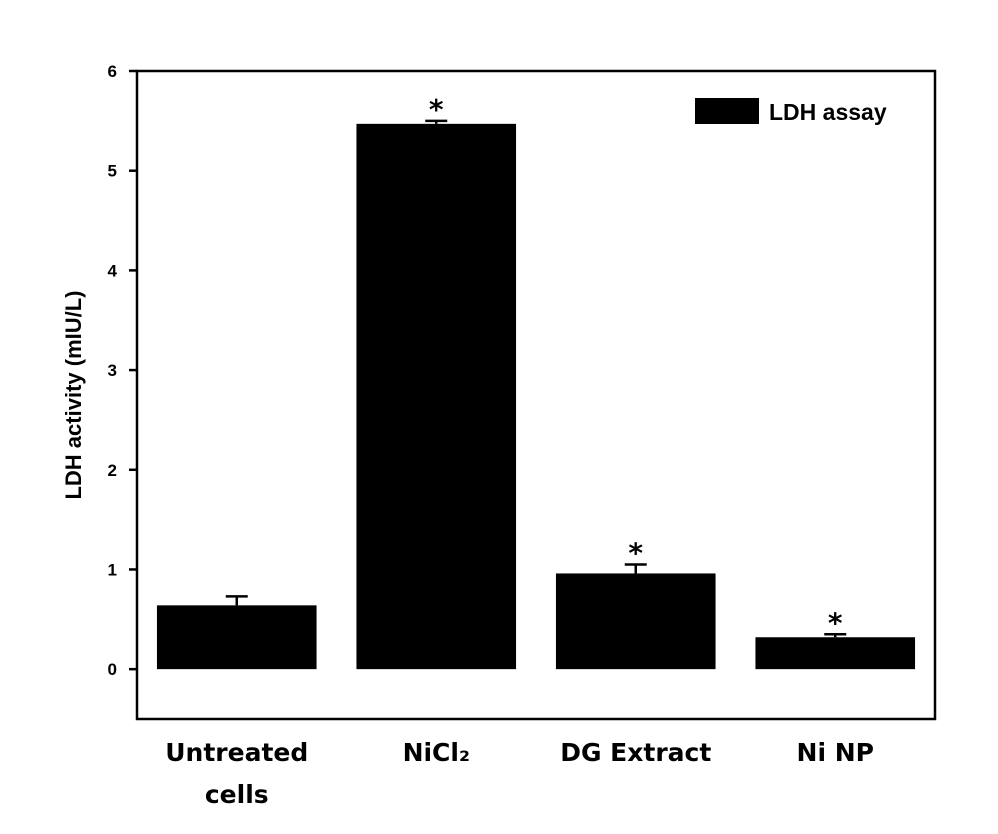 The width and height of the screenshot is (998, 834). What do you see at coordinates (113, 270) in the screenshot?
I see `y-tick-label: 4` at bounding box center [113, 270].